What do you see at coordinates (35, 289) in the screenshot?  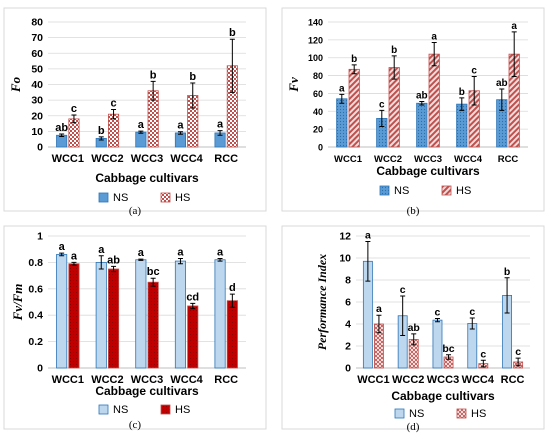 I see `y-tick-label: 0.6` at bounding box center [35, 289].